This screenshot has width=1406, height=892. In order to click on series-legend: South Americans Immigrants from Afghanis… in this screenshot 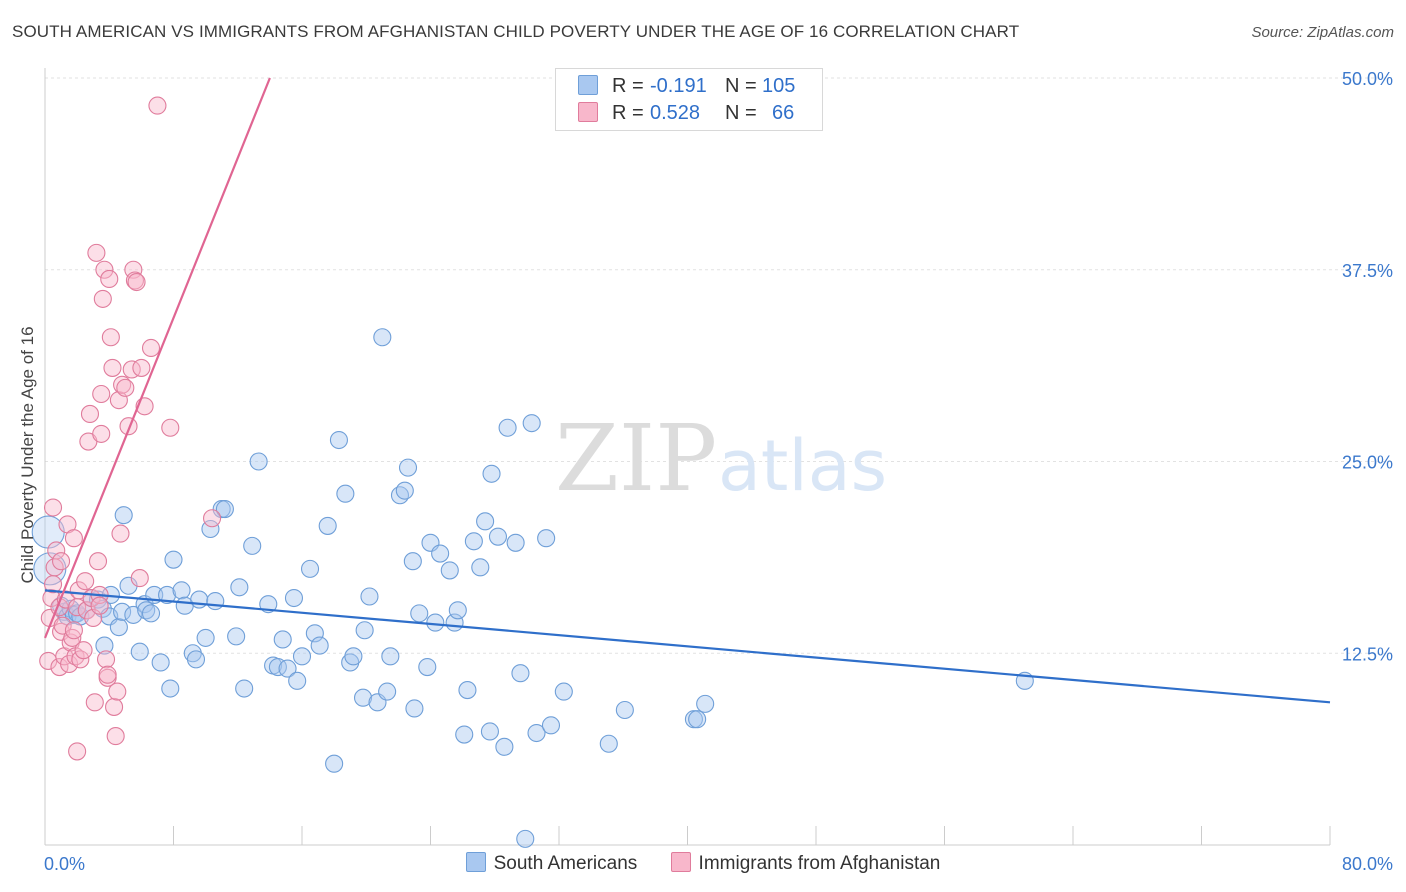, I will do `click(703, 863)`.